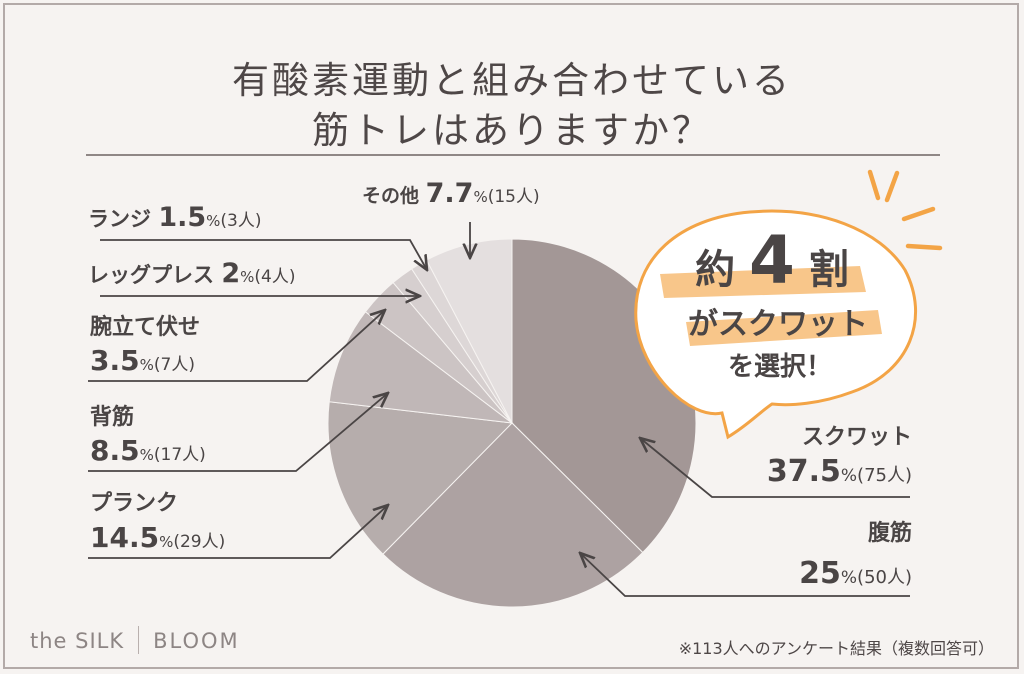 This screenshot has height=674, width=1024. What do you see at coordinates (780, 367) in the screenshot?
I see `callout-line-3: を選択！` at bounding box center [780, 367].